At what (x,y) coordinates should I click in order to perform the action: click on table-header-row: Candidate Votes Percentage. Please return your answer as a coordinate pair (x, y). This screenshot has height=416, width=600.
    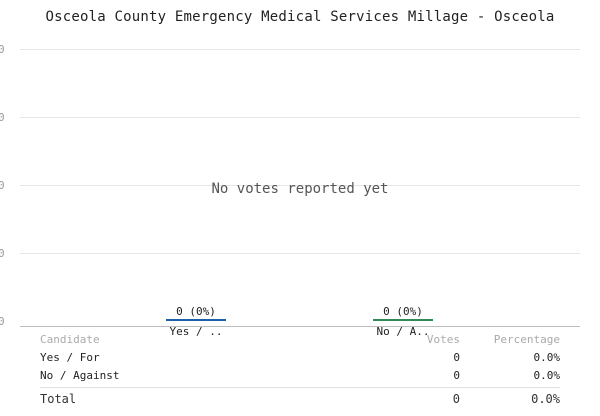
    Looking at the image, I should click on (300, 342).